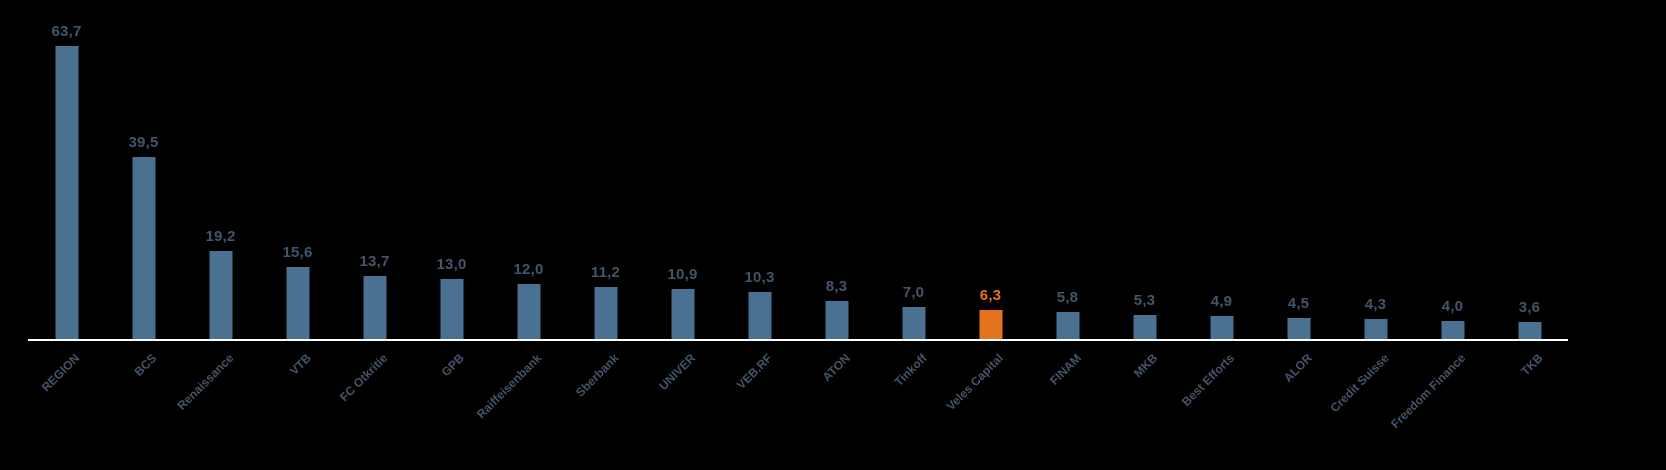 This screenshot has width=1666, height=470. What do you see at coordinates (143, 142) in the screenshot?
I see `value-label: 39,5` at bounding box center [143, 142].